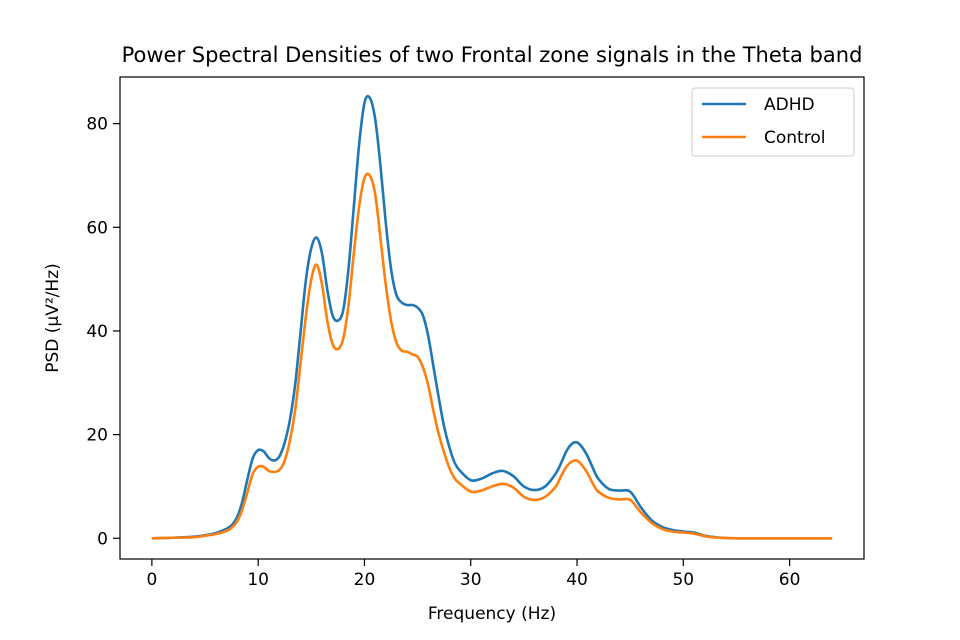  What do you see at coordinates (258, 580) in the screenshot?
I see `x-tick-label: 10` at bounding box center [258, 580].